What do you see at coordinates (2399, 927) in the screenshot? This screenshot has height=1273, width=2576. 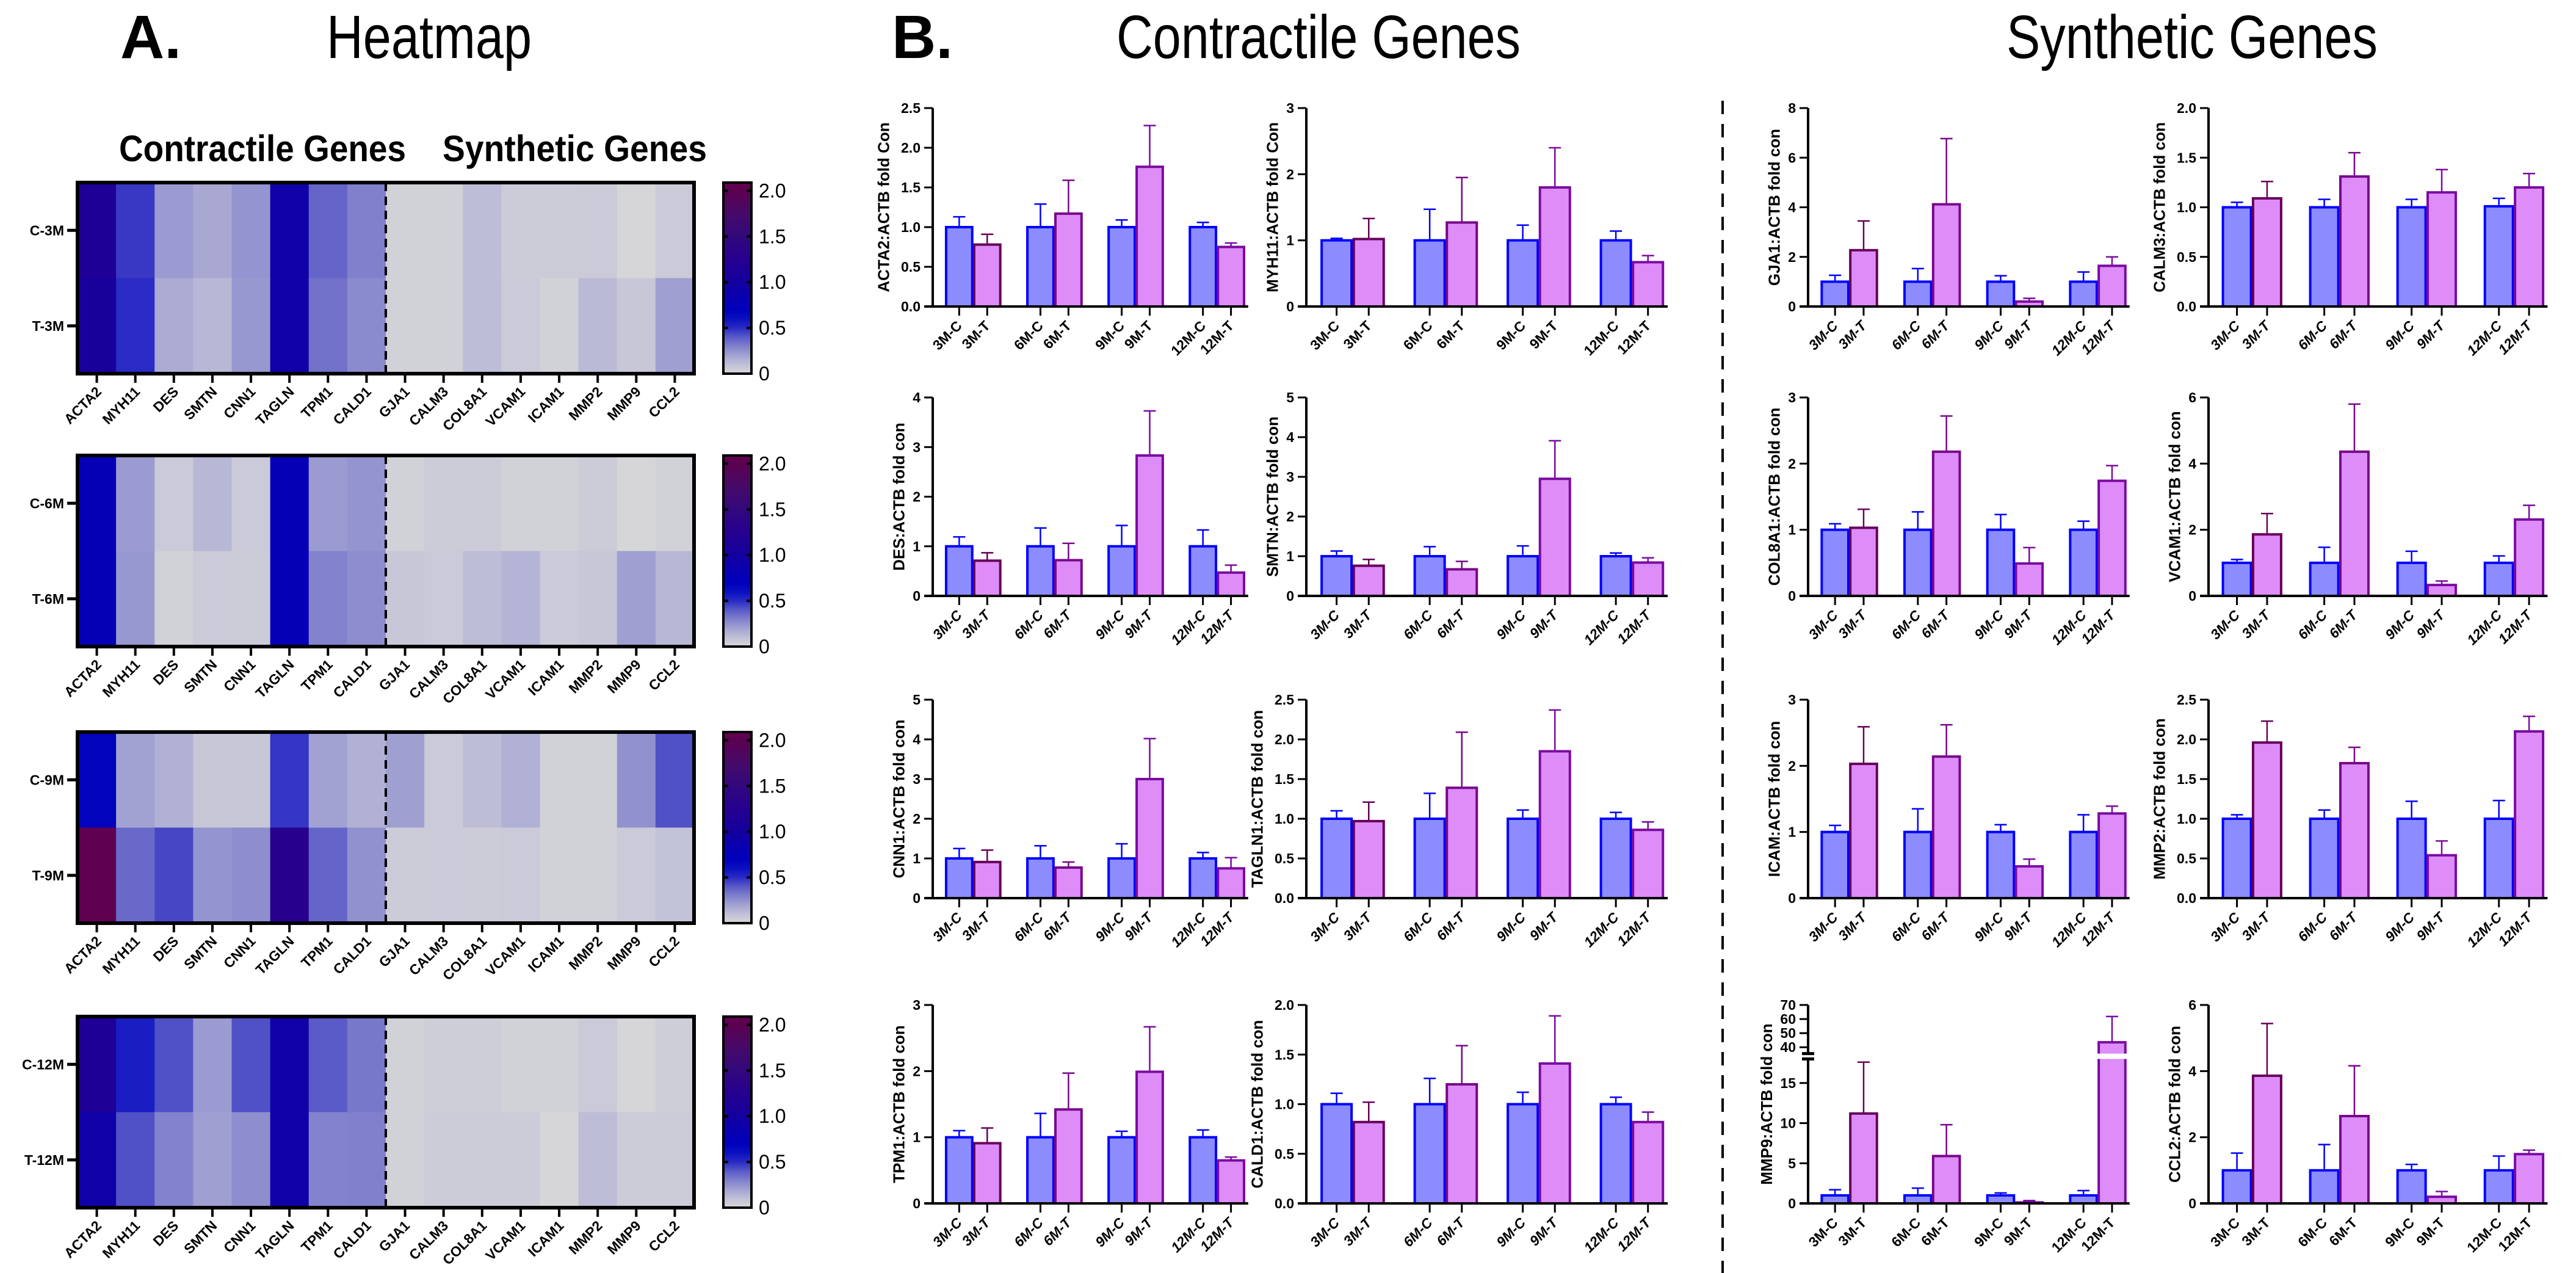 I see `x-tick-label: 9M-C` at bounding box center [2399, 927].